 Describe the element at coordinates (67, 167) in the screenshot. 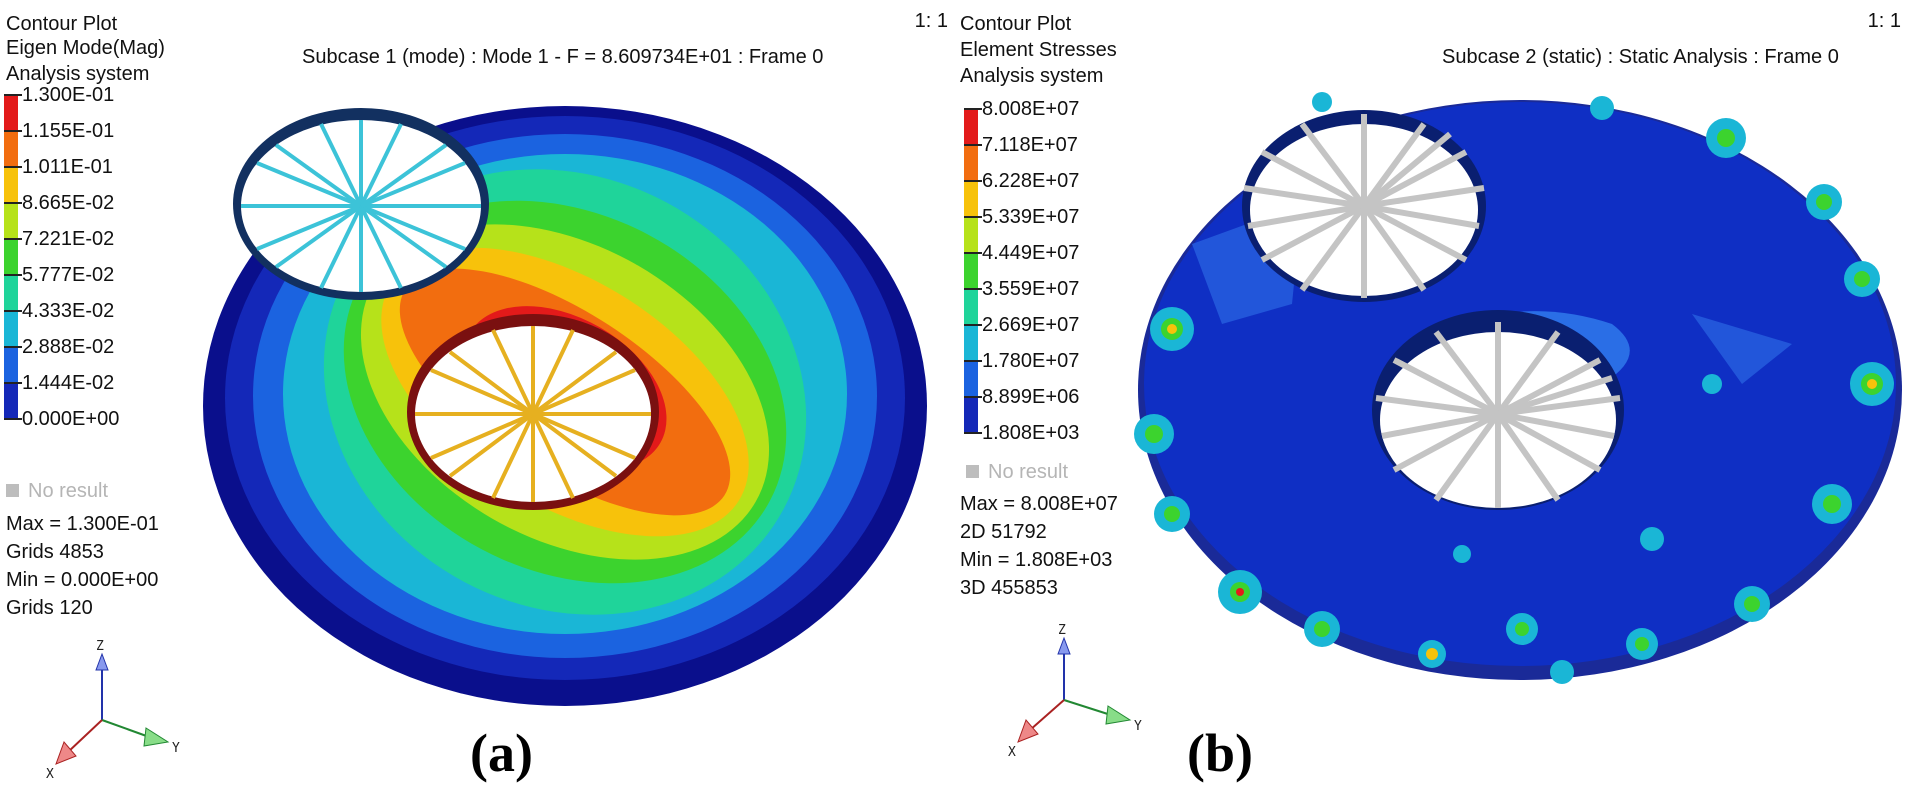

I see `legend-tick-label: 1.011E-01` at that location.